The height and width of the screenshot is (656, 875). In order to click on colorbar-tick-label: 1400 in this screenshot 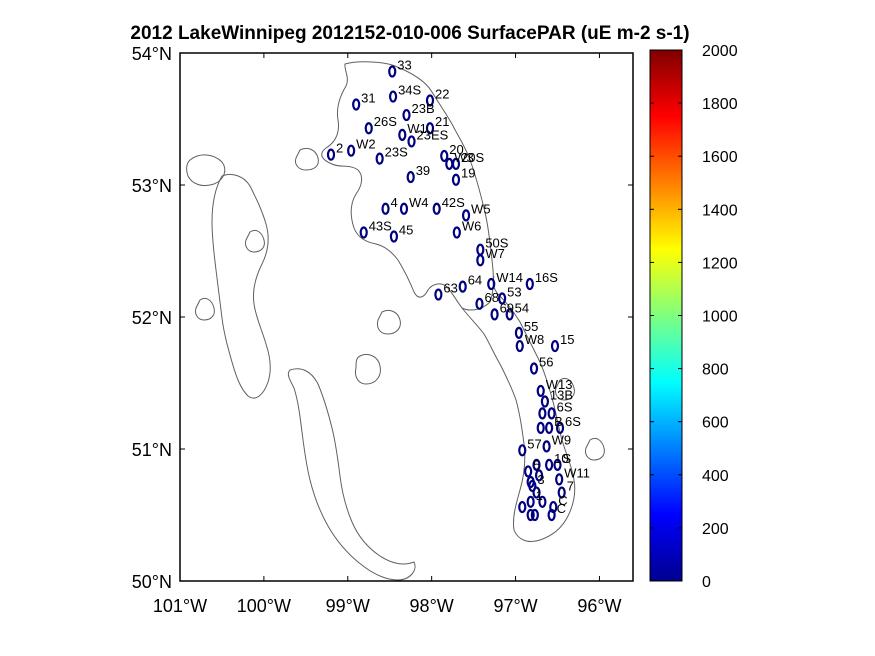, I will do `click(720, 210)`.